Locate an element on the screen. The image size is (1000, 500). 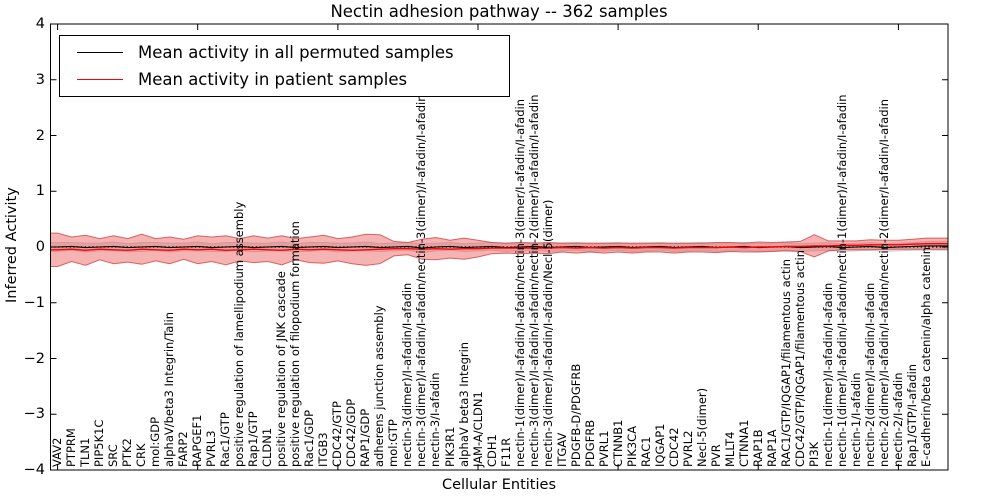
x-tick-label: PTPRM is located at coordinates (71, 447).